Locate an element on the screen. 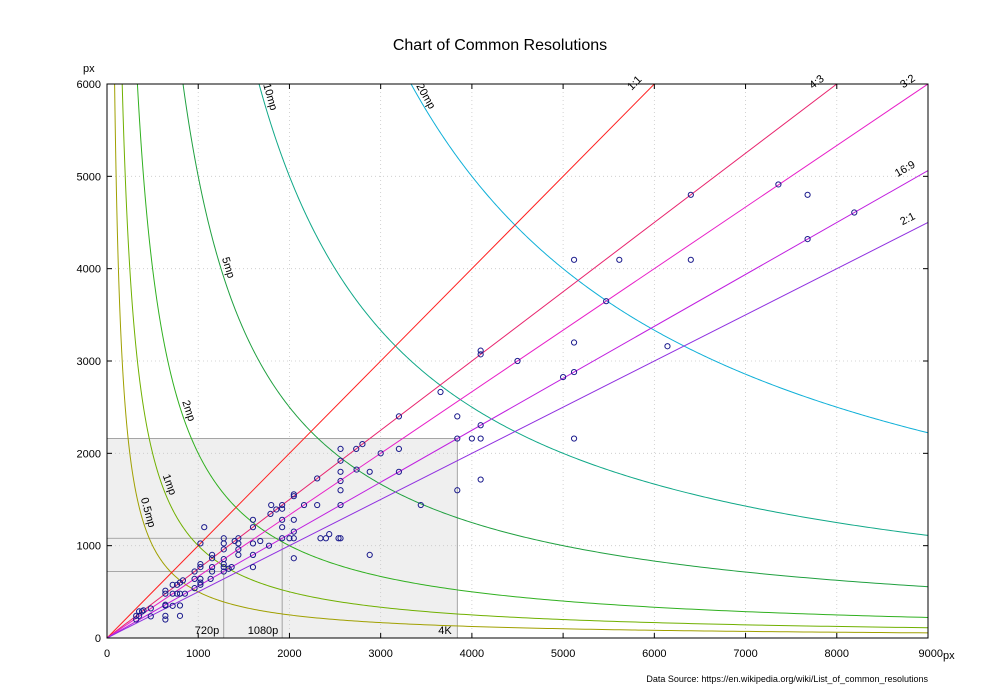 The width and height of the screenshot is (1000, 700). x-tick-label-9000: 9000 is located at coordinates (931, 654).